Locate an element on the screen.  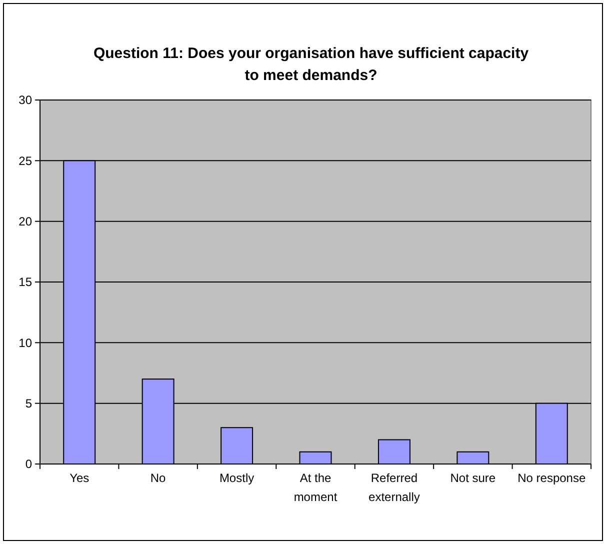
x-tick-label: Not sure is located at coordinates (473, 478).